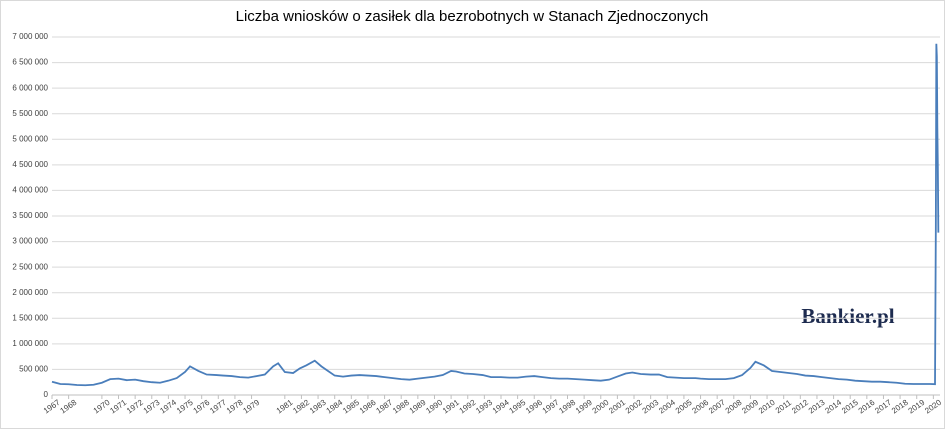 Image resolution: width=945 pixels, height=434 pixels. Describe the element at coordinates (30, 317) in the screenshot. I see `y-tick-label: 1 500 000` at that location.